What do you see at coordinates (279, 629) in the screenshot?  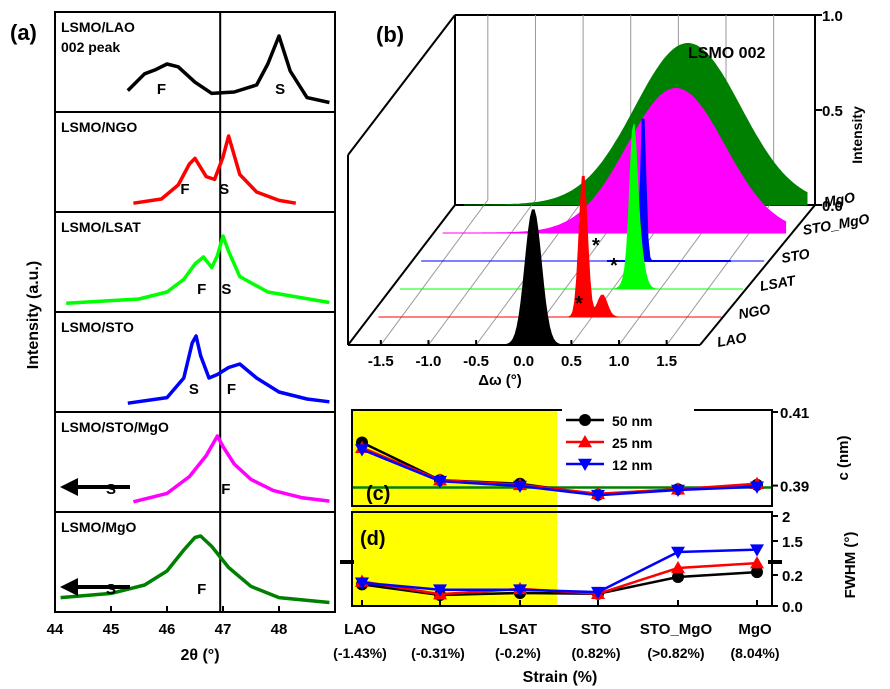 I see `x-tick-label: 48` at bounding box center [279, 629].